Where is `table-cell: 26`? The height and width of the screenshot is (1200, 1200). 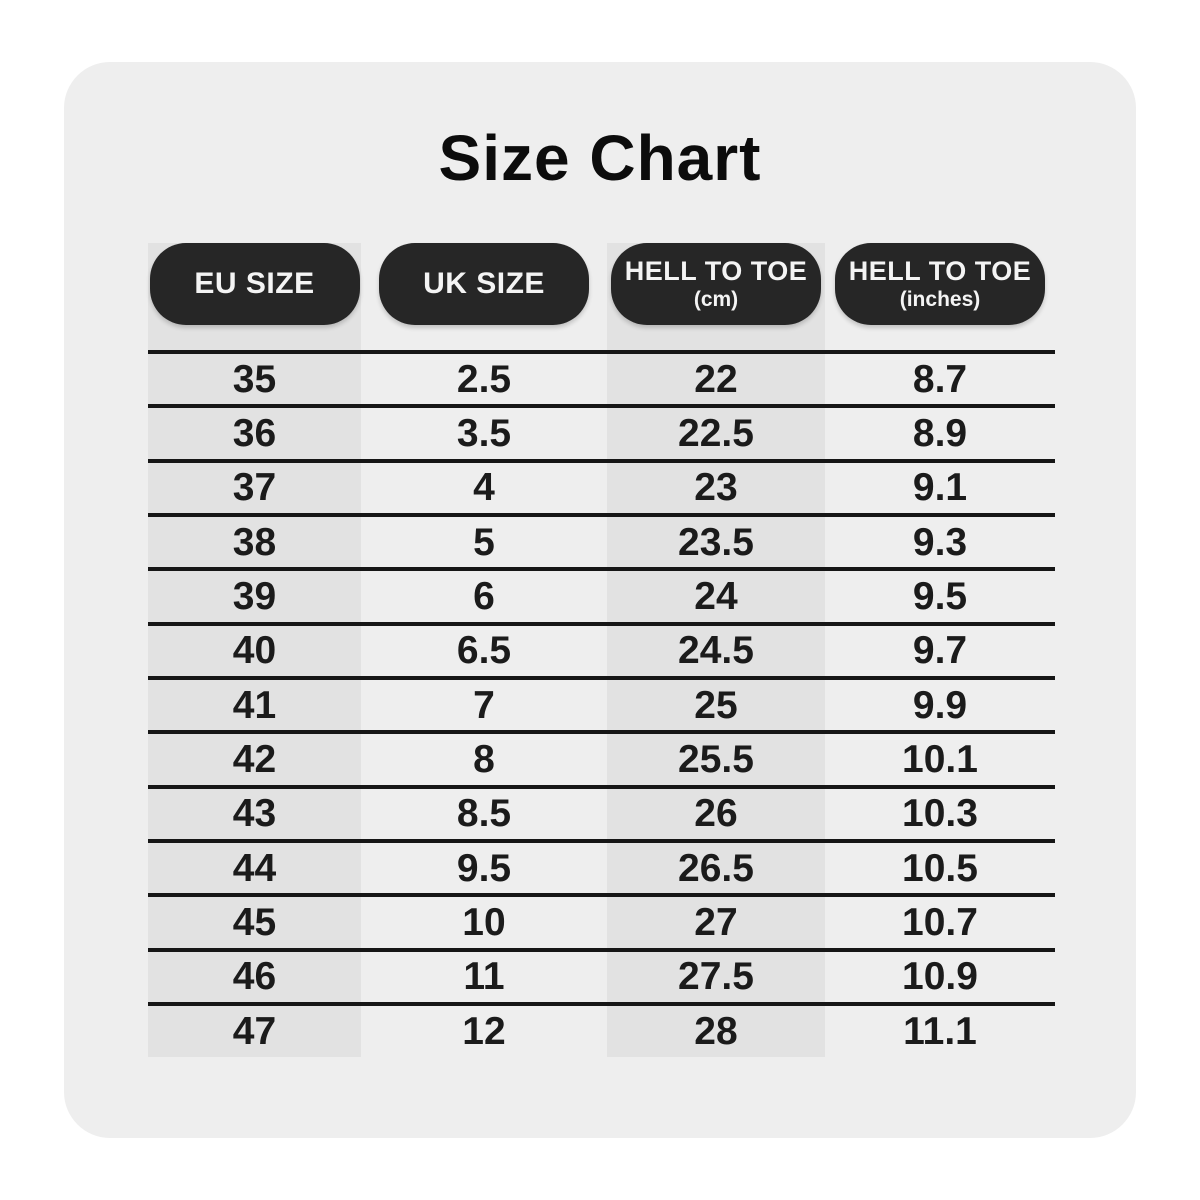
table-cell: 26 is located at coordinates (716, 814).